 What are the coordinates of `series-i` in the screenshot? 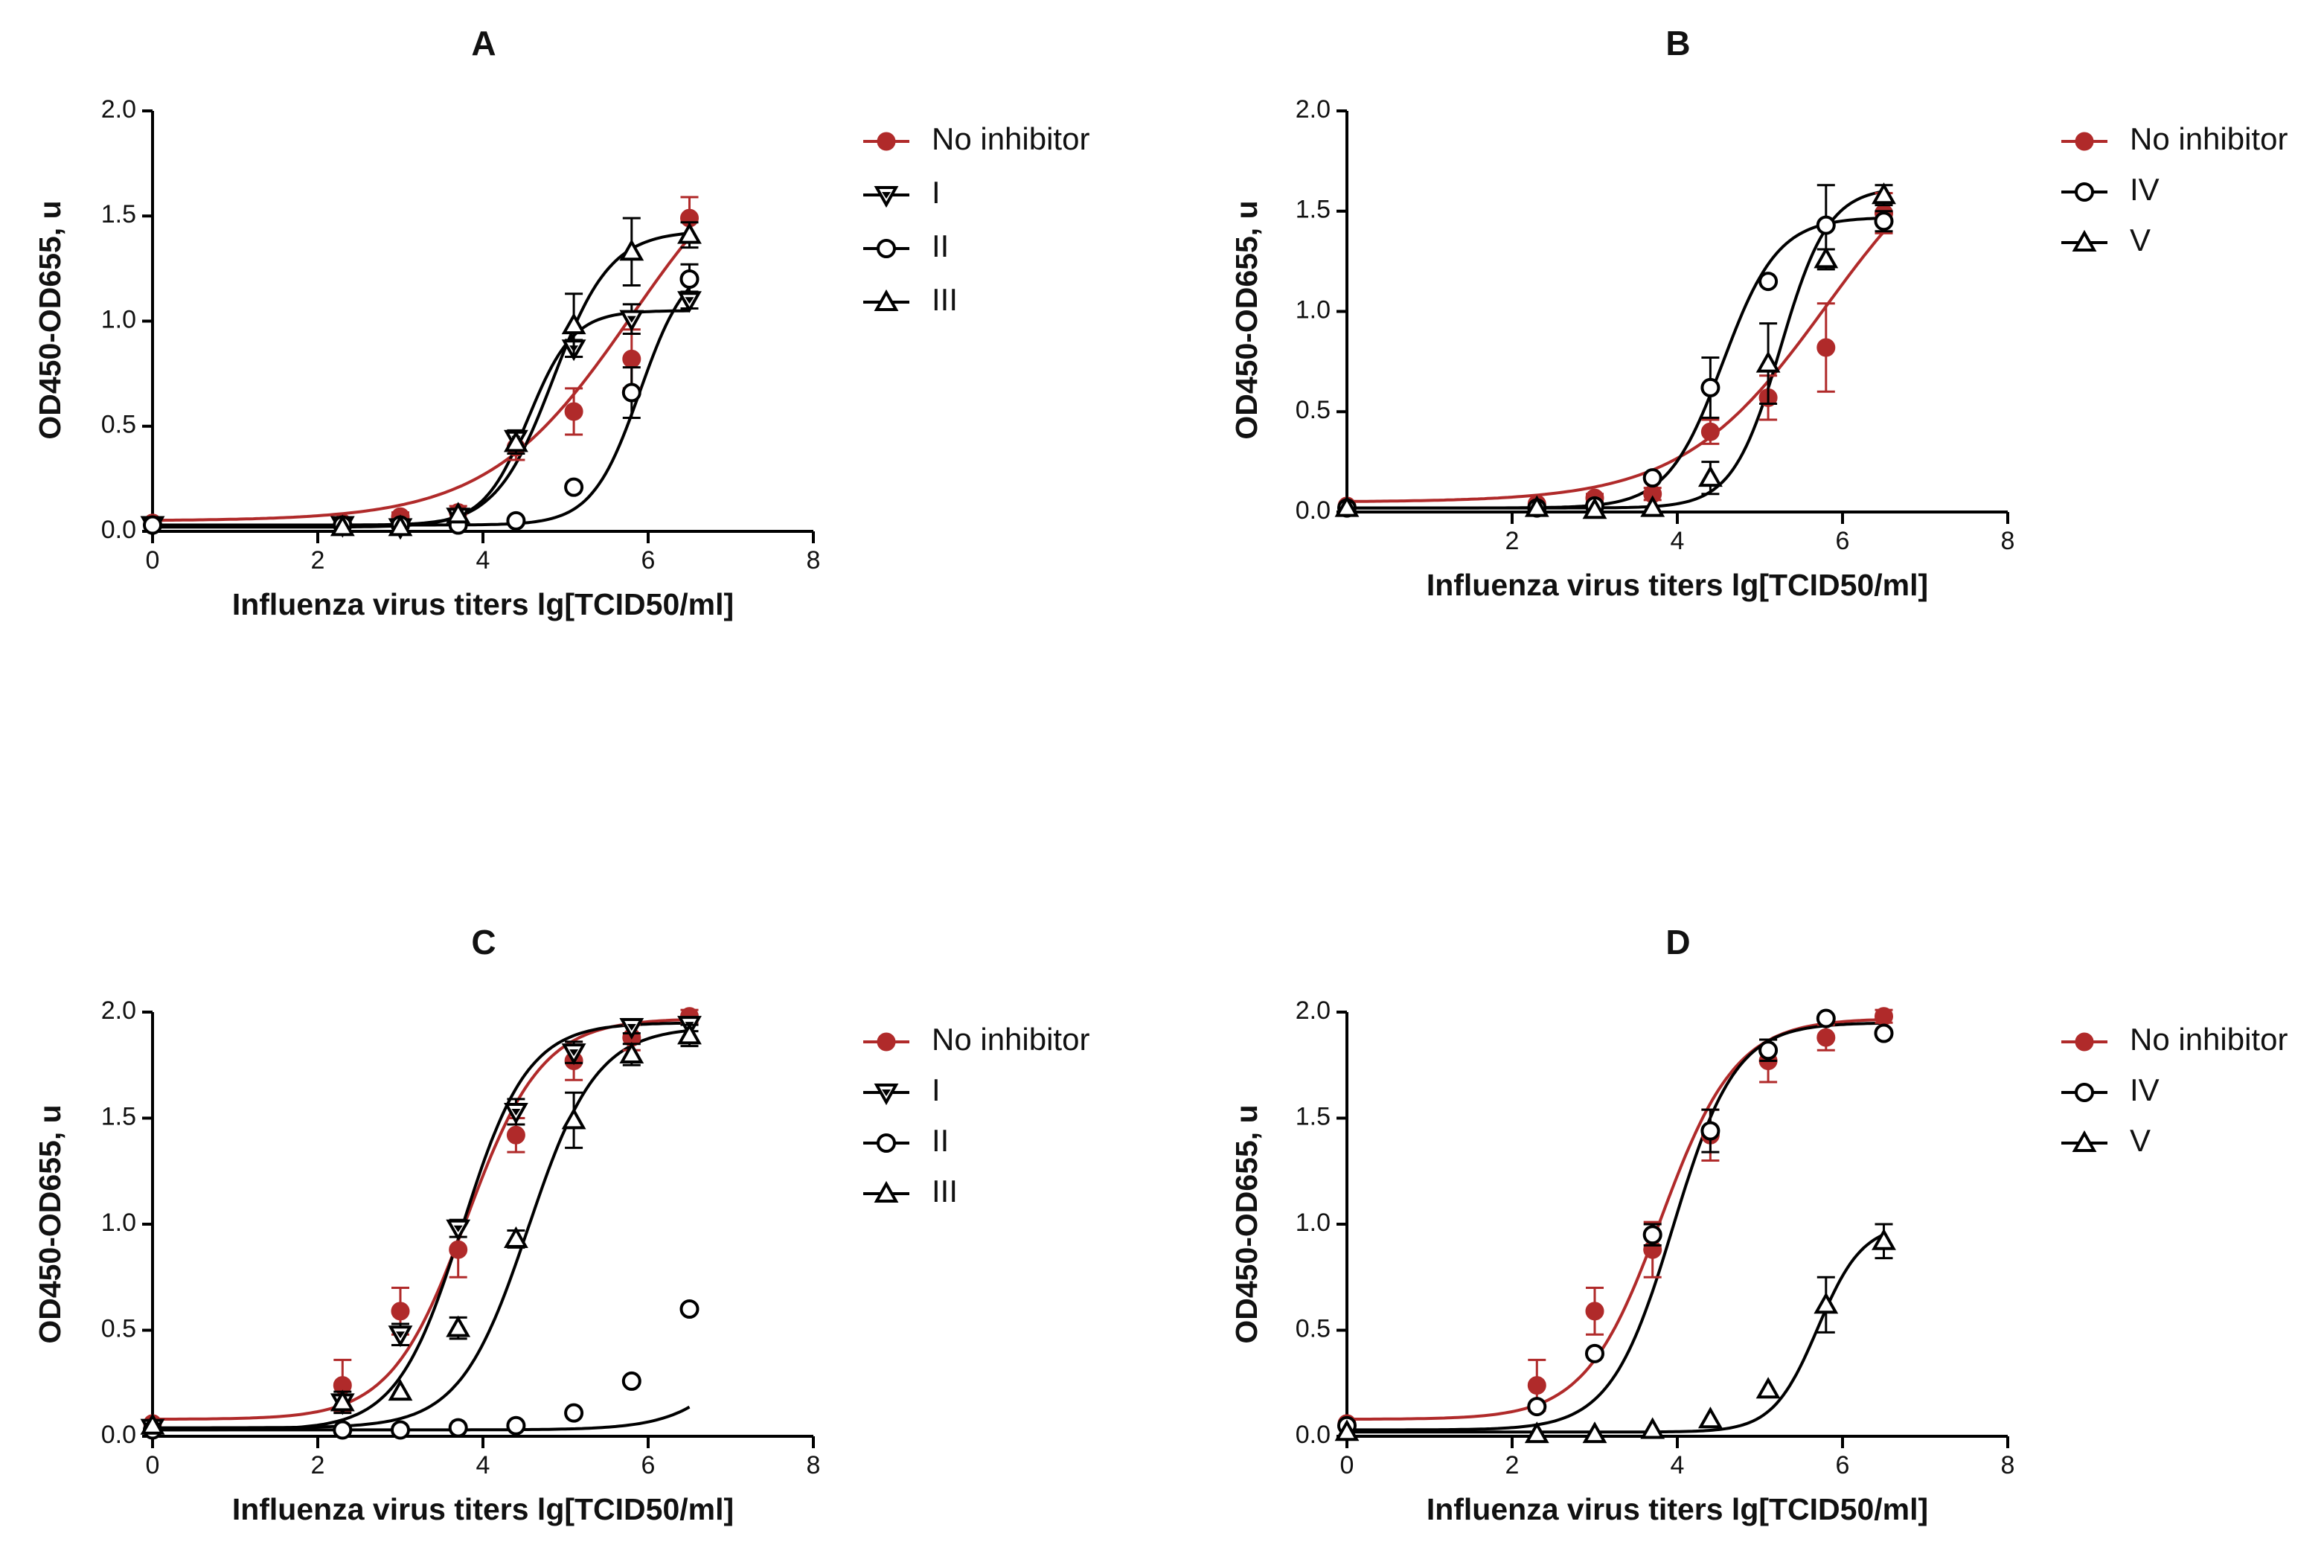 It's located at (421, 1228).